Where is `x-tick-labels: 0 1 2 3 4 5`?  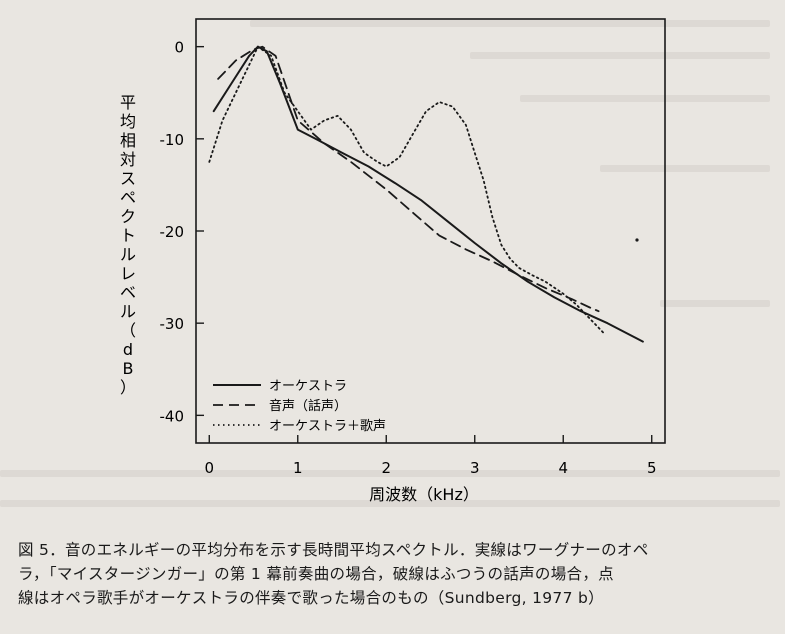
x-tick-labels: 0 1 2 3 4 5 is located at coordinates (431, 468).